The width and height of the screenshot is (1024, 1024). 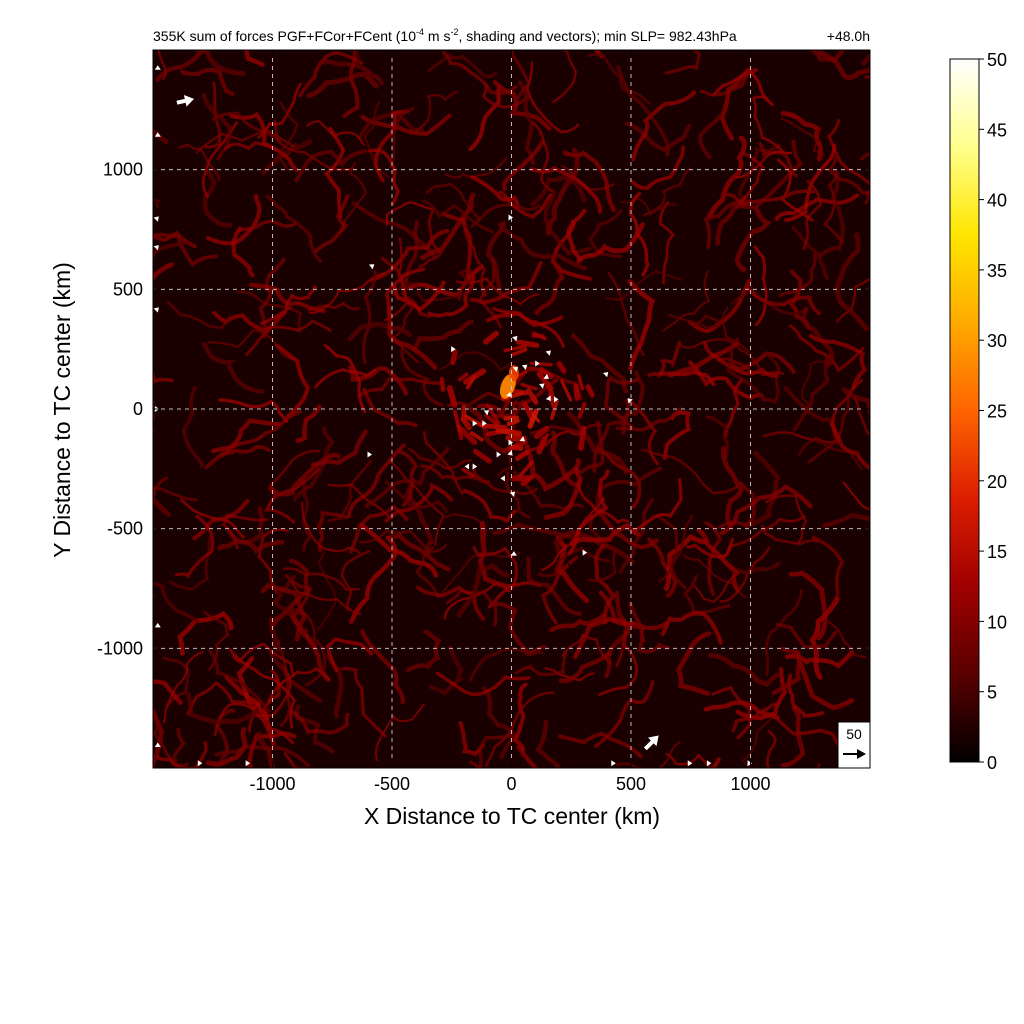 I want to click on reference-vector-box: 50, so click(x=854, y=745).